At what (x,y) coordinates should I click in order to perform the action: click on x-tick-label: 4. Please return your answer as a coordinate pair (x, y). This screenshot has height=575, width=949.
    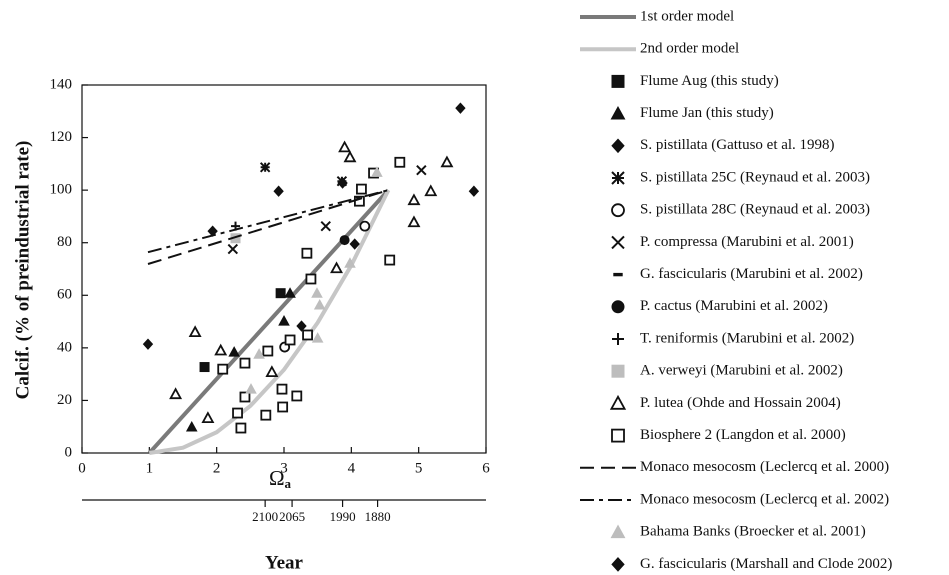
    Looking at the image, I should click on (352, 468).